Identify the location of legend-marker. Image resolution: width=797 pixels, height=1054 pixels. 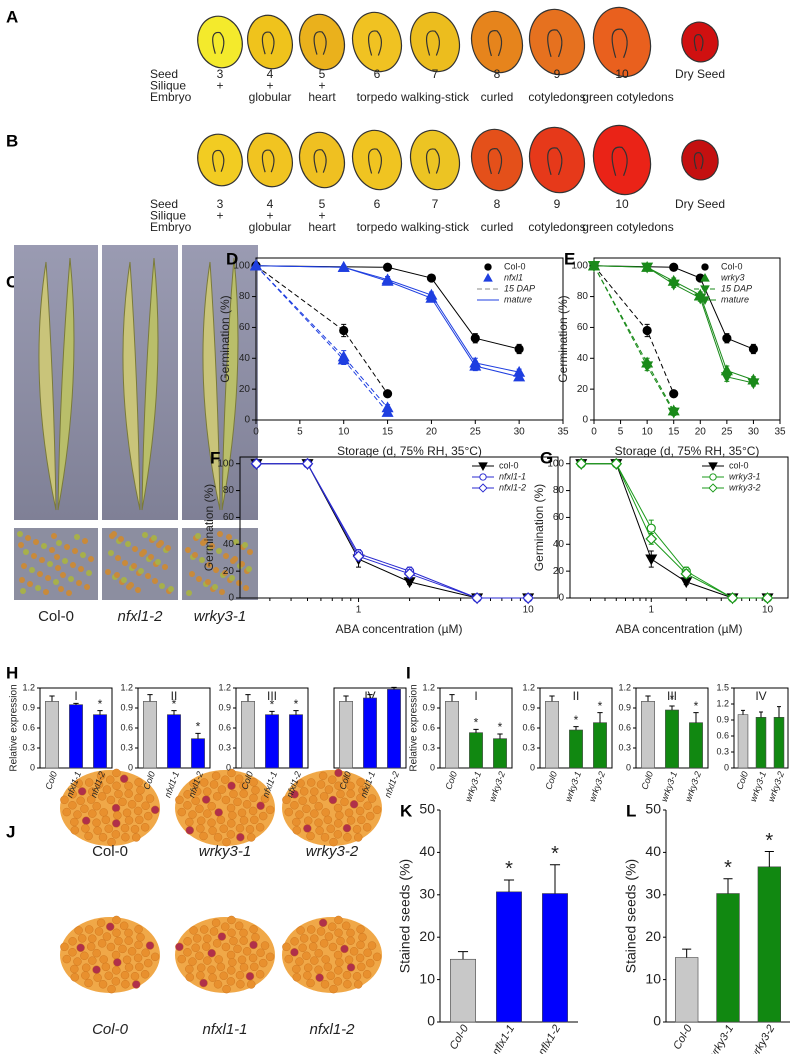
(705, 267).